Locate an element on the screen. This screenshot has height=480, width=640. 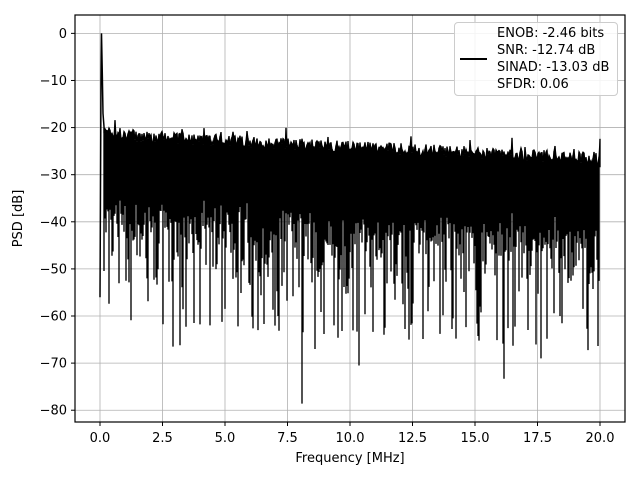
dc-spike-line is located at coordinates (102, 165).